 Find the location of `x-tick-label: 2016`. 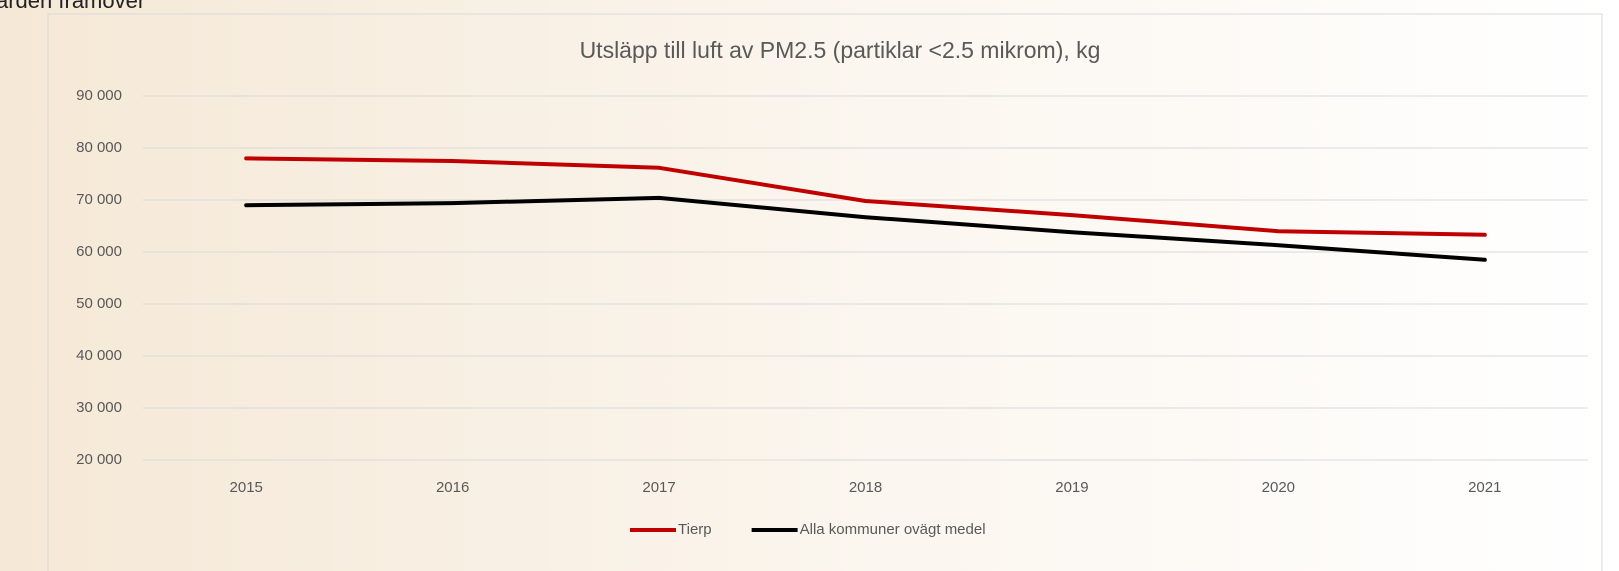

x-tick-label: 2016 is located at coordinates (452, 487).